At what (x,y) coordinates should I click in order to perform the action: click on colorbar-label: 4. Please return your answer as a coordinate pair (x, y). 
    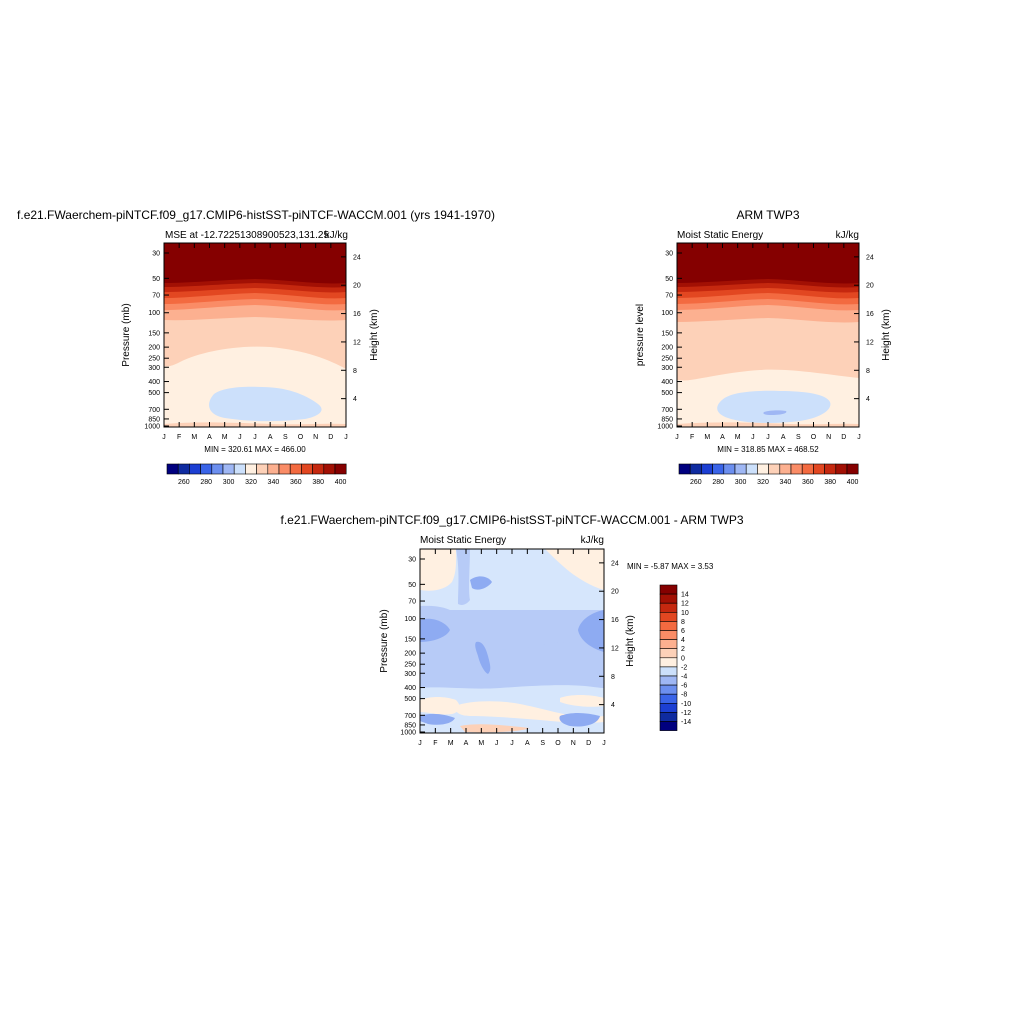
    Looking at the image, I should click on (683, 640).